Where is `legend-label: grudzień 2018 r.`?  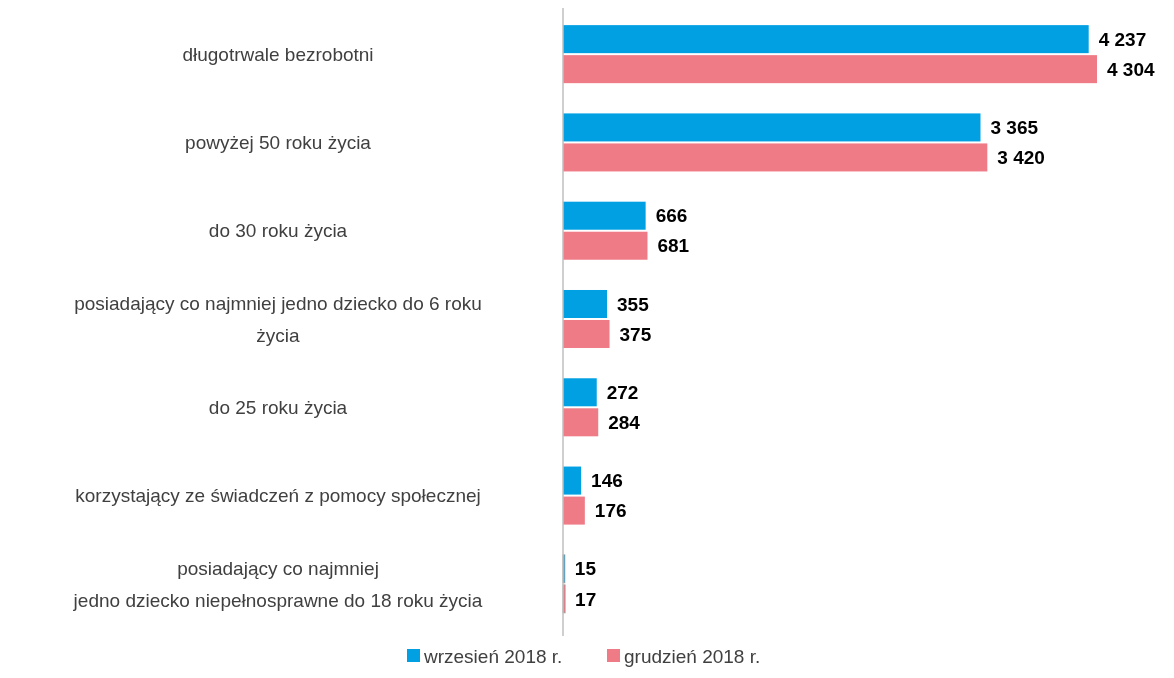 legend-label: grudzień 2018 r. is located at coordinates (692, 656).